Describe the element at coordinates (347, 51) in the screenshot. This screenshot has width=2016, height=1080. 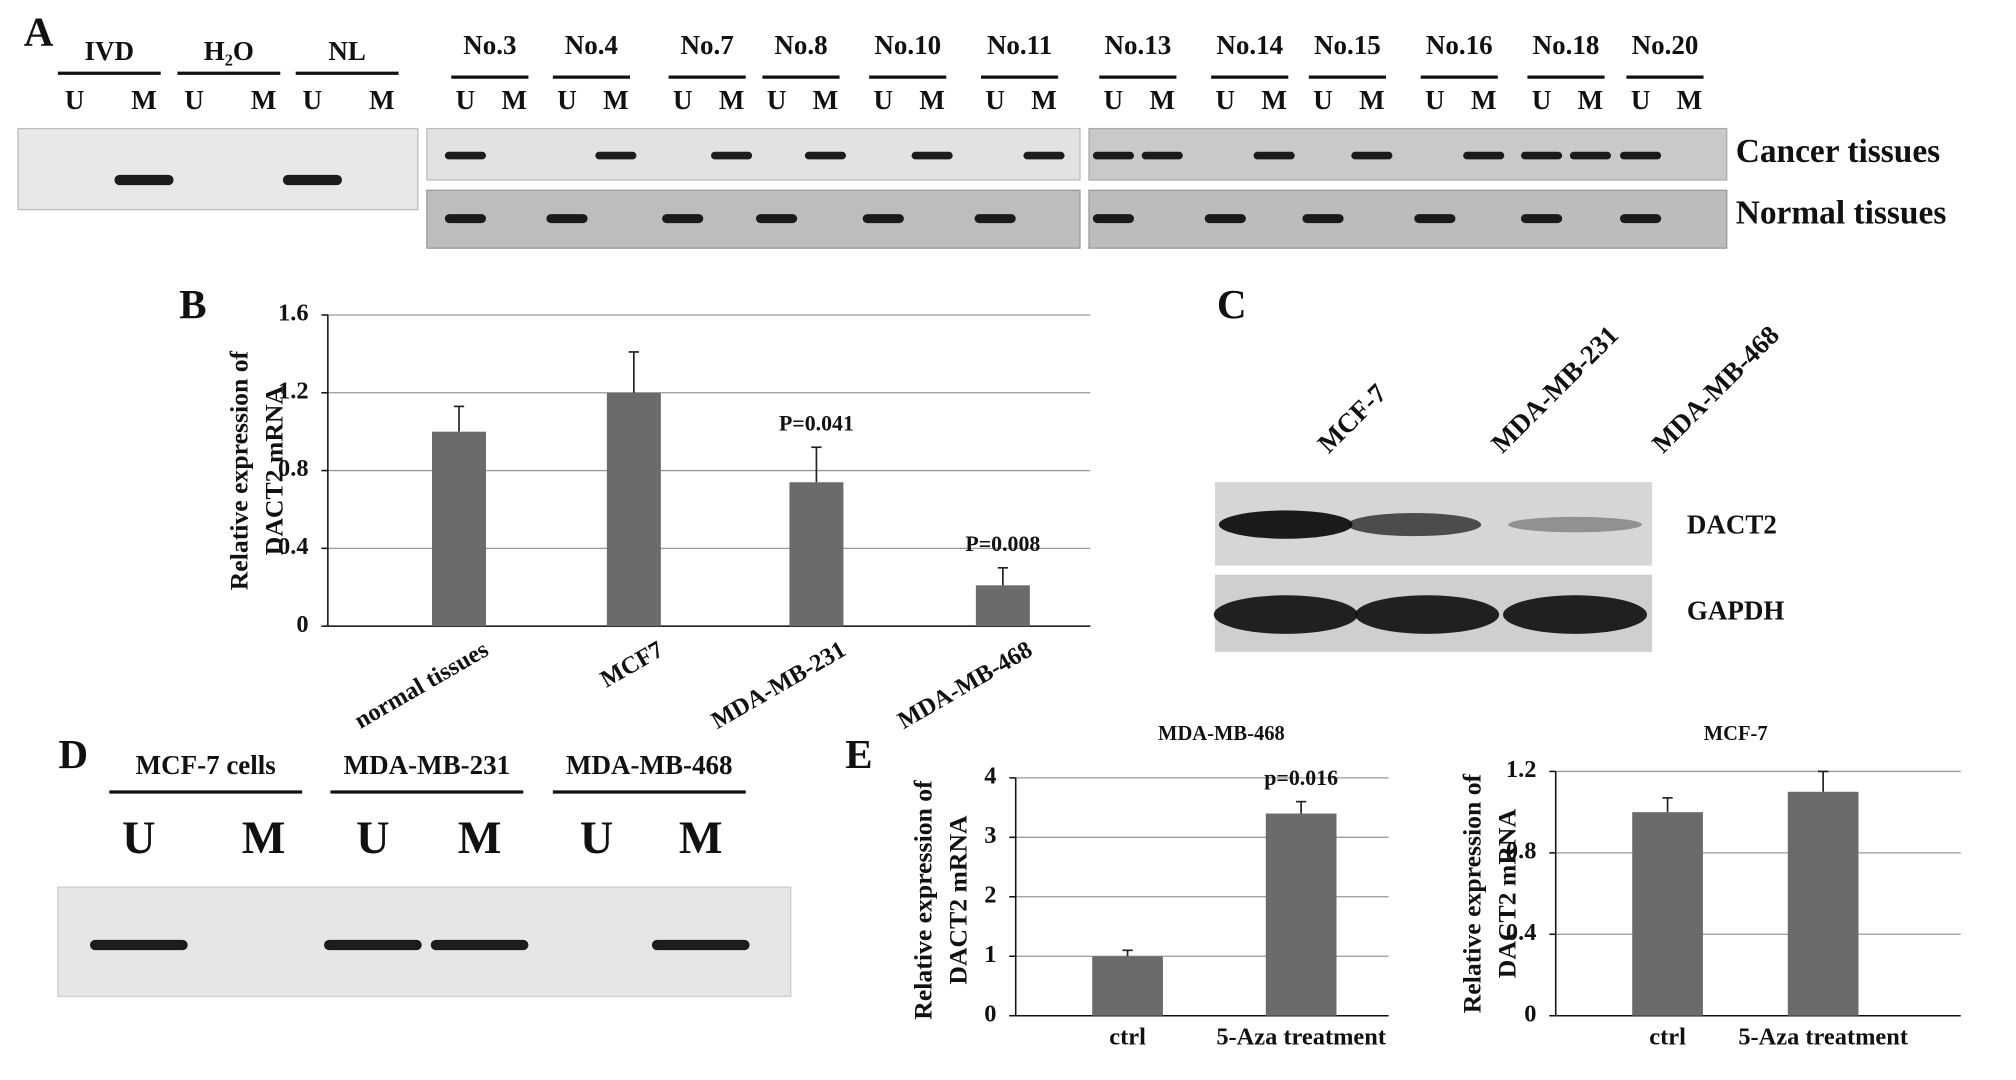
I see `group-label: NL` at that location.